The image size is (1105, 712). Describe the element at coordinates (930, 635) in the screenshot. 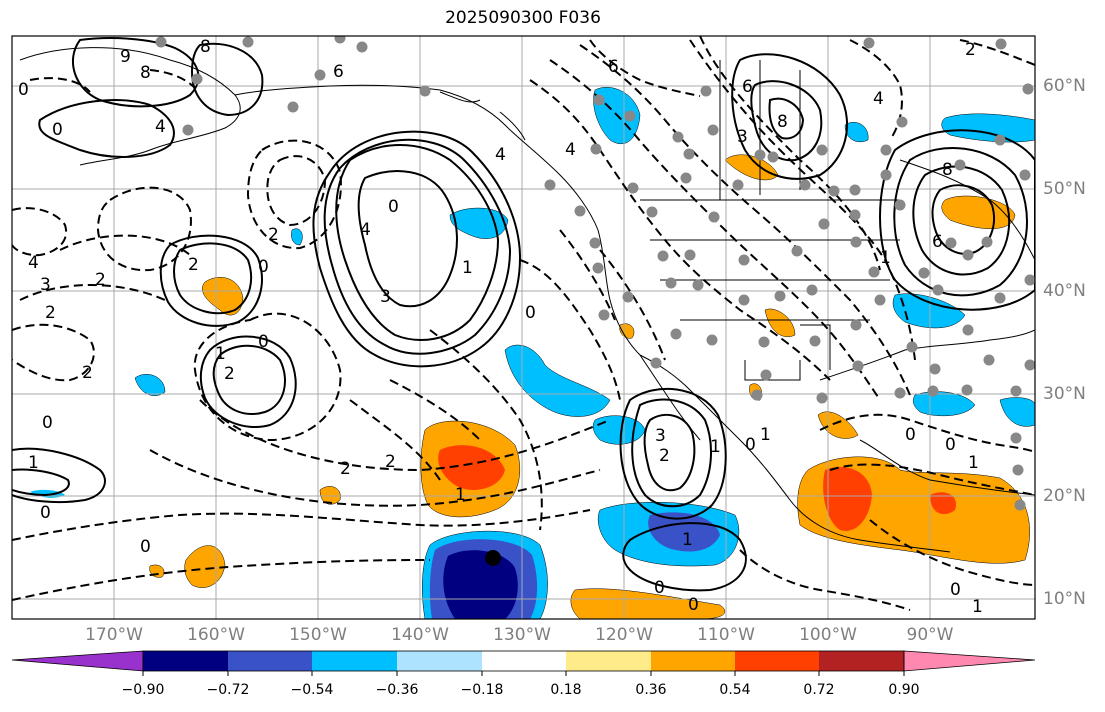

I see `lon-label-90w: 90°W` at that location.